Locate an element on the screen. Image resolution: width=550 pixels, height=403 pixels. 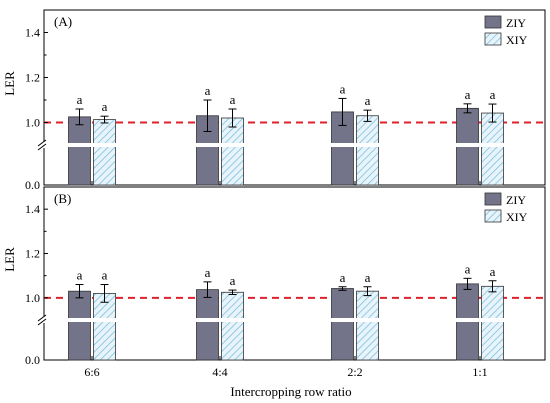
x-axis-title: Intercropping row ratio is located at coordinates (290, 391).